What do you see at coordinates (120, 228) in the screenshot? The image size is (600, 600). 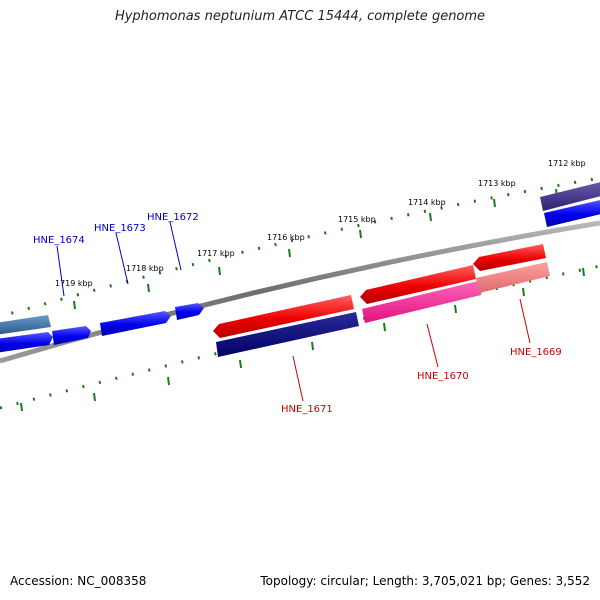 I see `gene-label-hne-1673: HNE_1673` at bounding box center [120, 228].